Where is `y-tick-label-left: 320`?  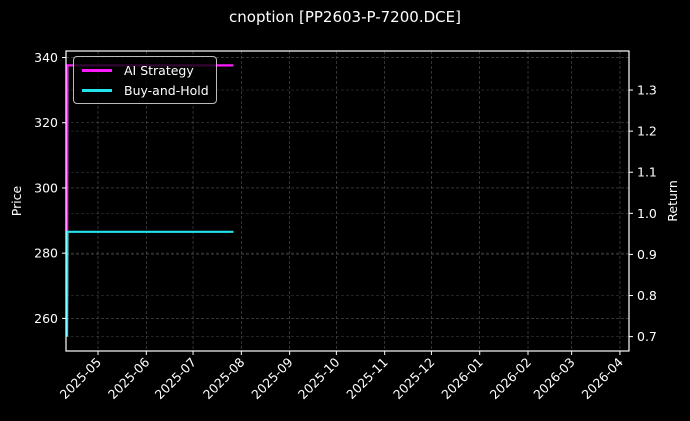 y-tick-label-left: 320 is located at coordinates (46, 122).